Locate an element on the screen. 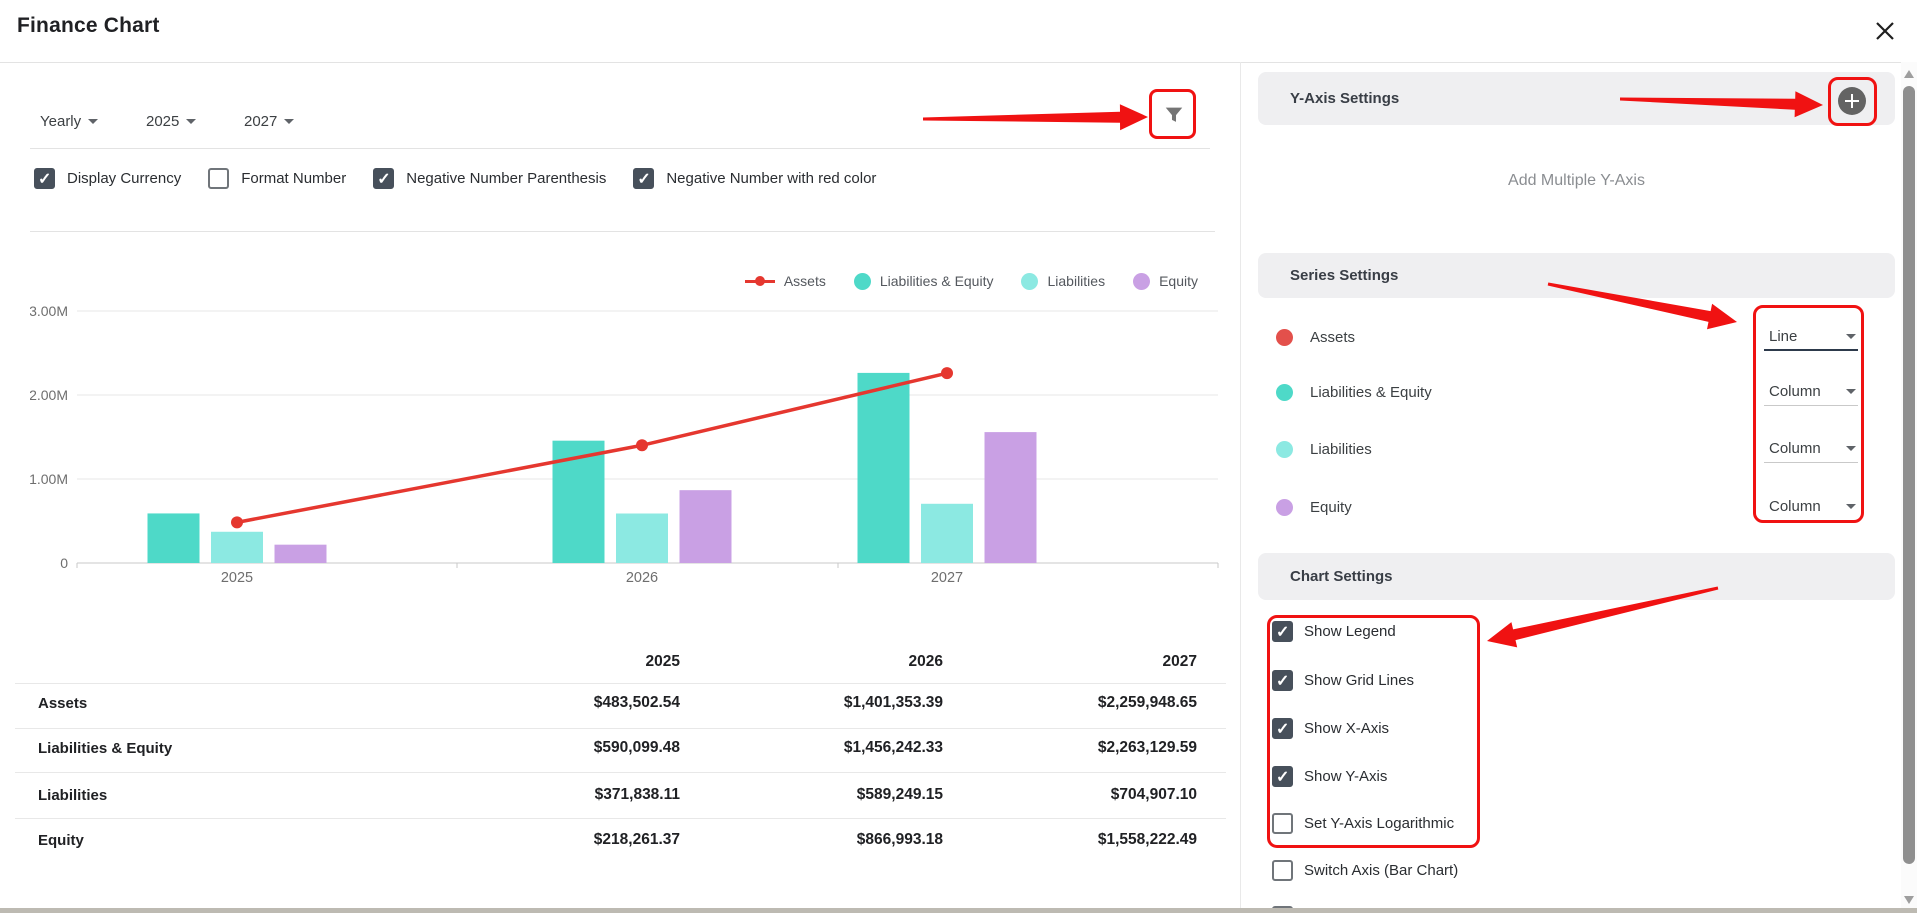  checkbox-switch-axis: Switch Axis (Bar Chart) is located at coordinates (1365, 870).